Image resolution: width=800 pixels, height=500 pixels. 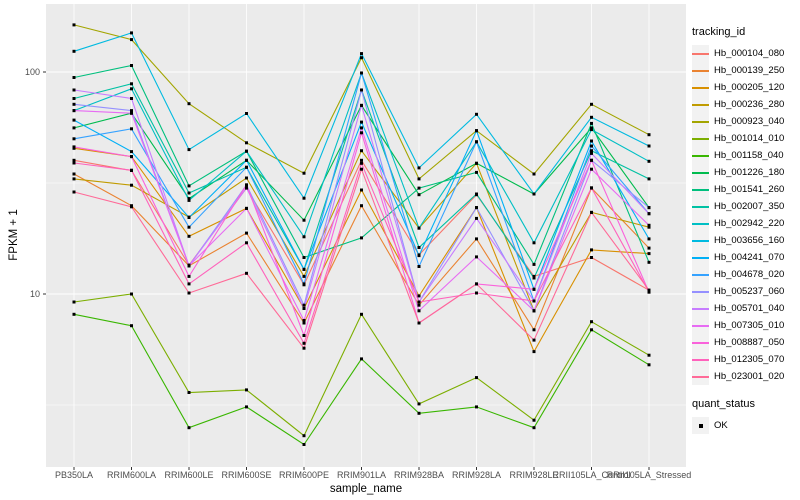 I want to click on legend-item: Hb_003656_160, so click(x=746, y=240).